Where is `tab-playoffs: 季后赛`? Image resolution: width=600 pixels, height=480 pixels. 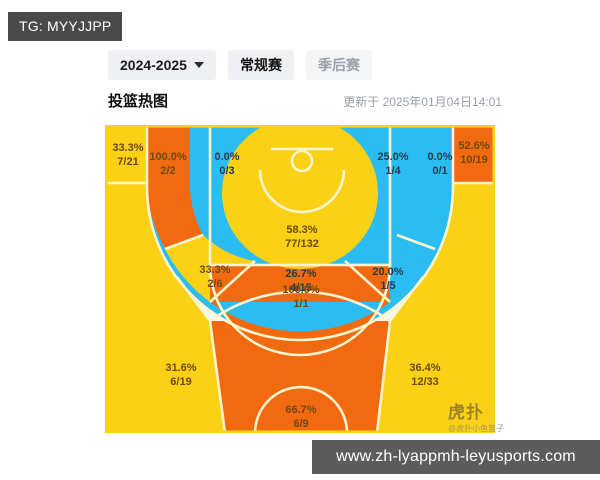 tab-playoffs: 季后赛 is located at coordinates (338, 65).